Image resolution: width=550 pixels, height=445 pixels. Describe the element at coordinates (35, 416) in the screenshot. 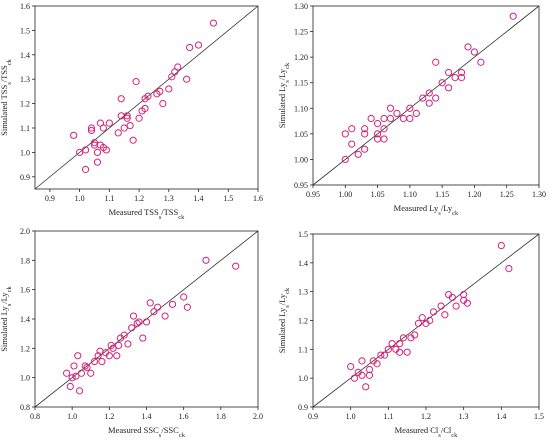

I see `x-tick-label: 0.8` at that location.